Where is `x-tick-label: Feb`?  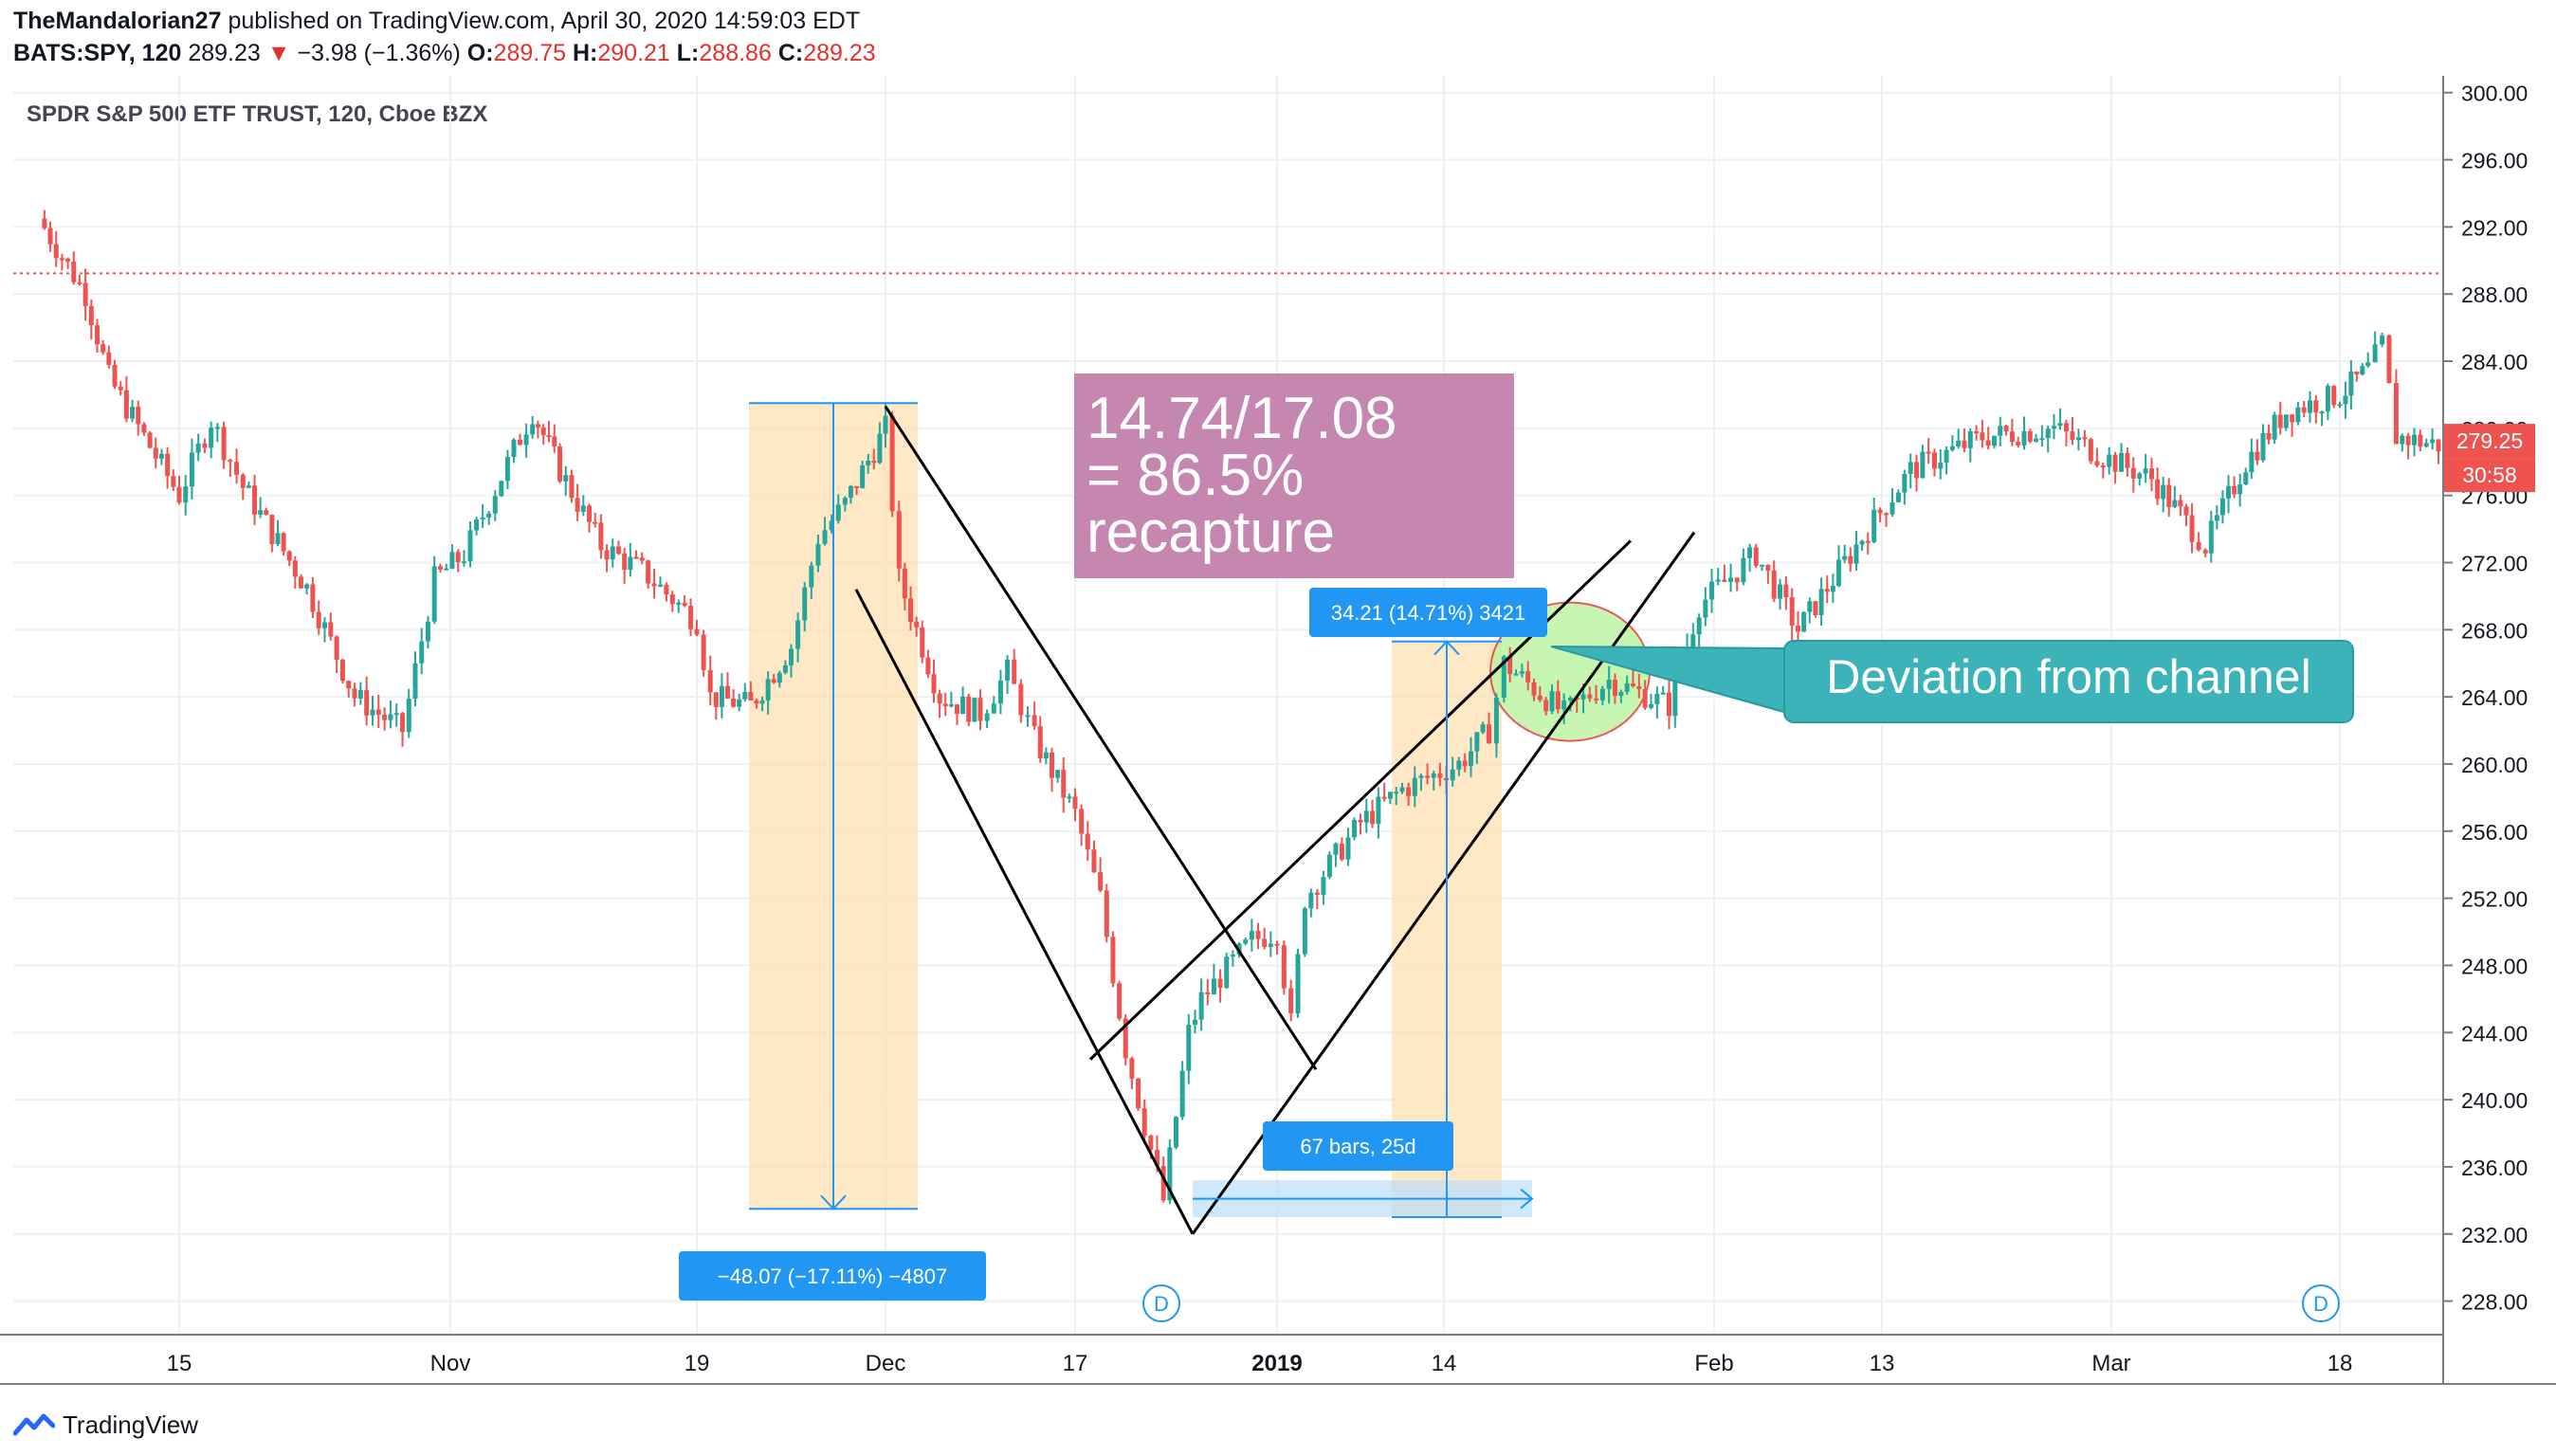
x-tick-label: Feb is located at coordinates (1713, 1363).